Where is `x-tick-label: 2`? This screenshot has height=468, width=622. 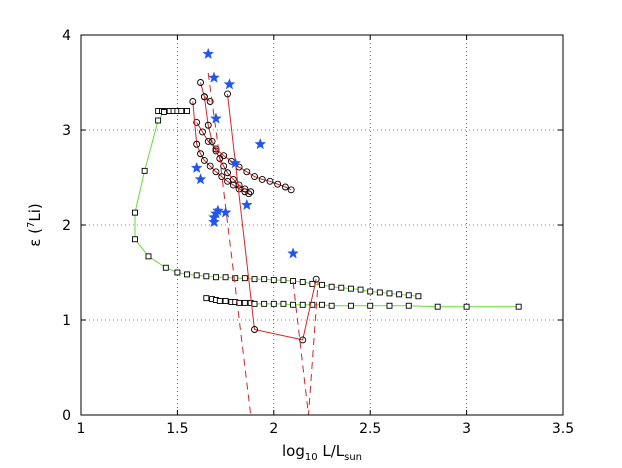 x-tick-label: 2 is located at coordinates (273, 429).